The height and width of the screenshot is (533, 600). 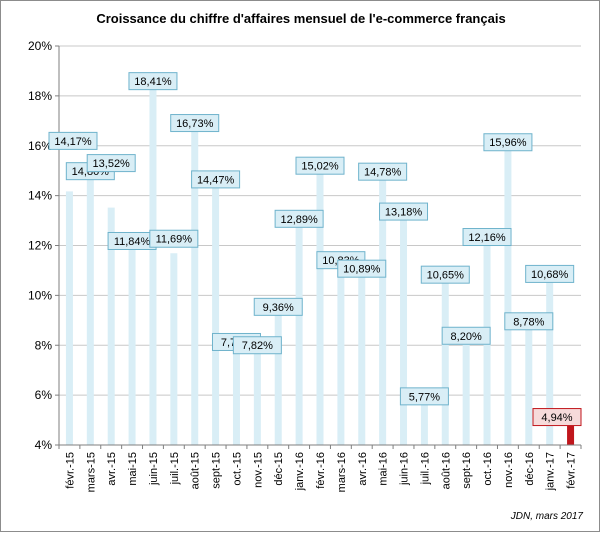 I want to click on data-label: 12,16%, so click(x=487, y=238).